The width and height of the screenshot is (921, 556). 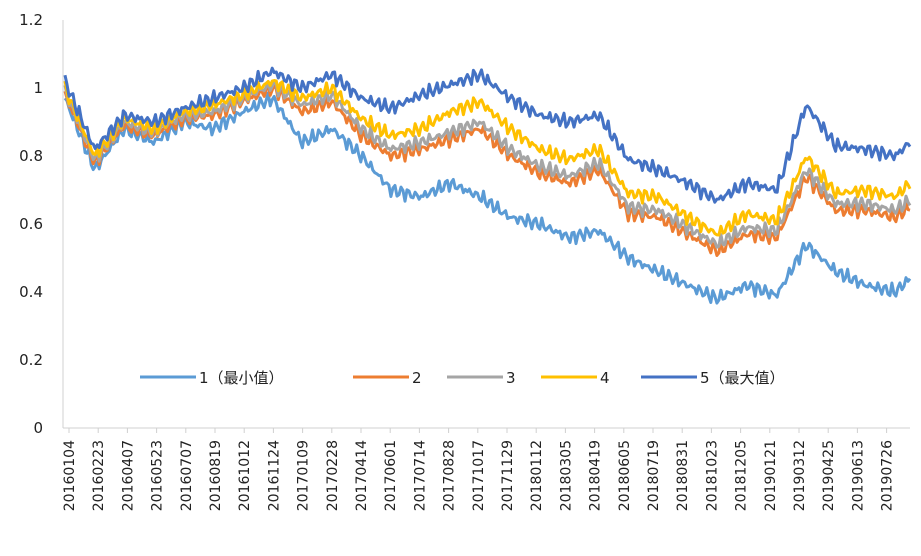 I want to click on y-tick-label: 0.6, so click(x=31, y=224).